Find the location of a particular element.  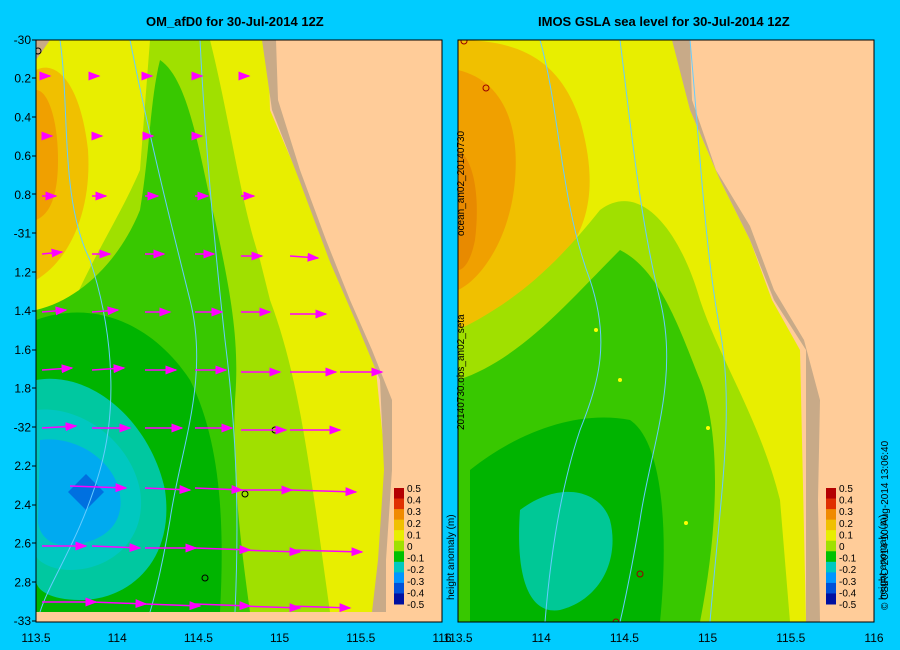

right-panel-title: IMOS GSLA sea level for 30-Jul-2014 12Z is located at coordinates (664, 21).